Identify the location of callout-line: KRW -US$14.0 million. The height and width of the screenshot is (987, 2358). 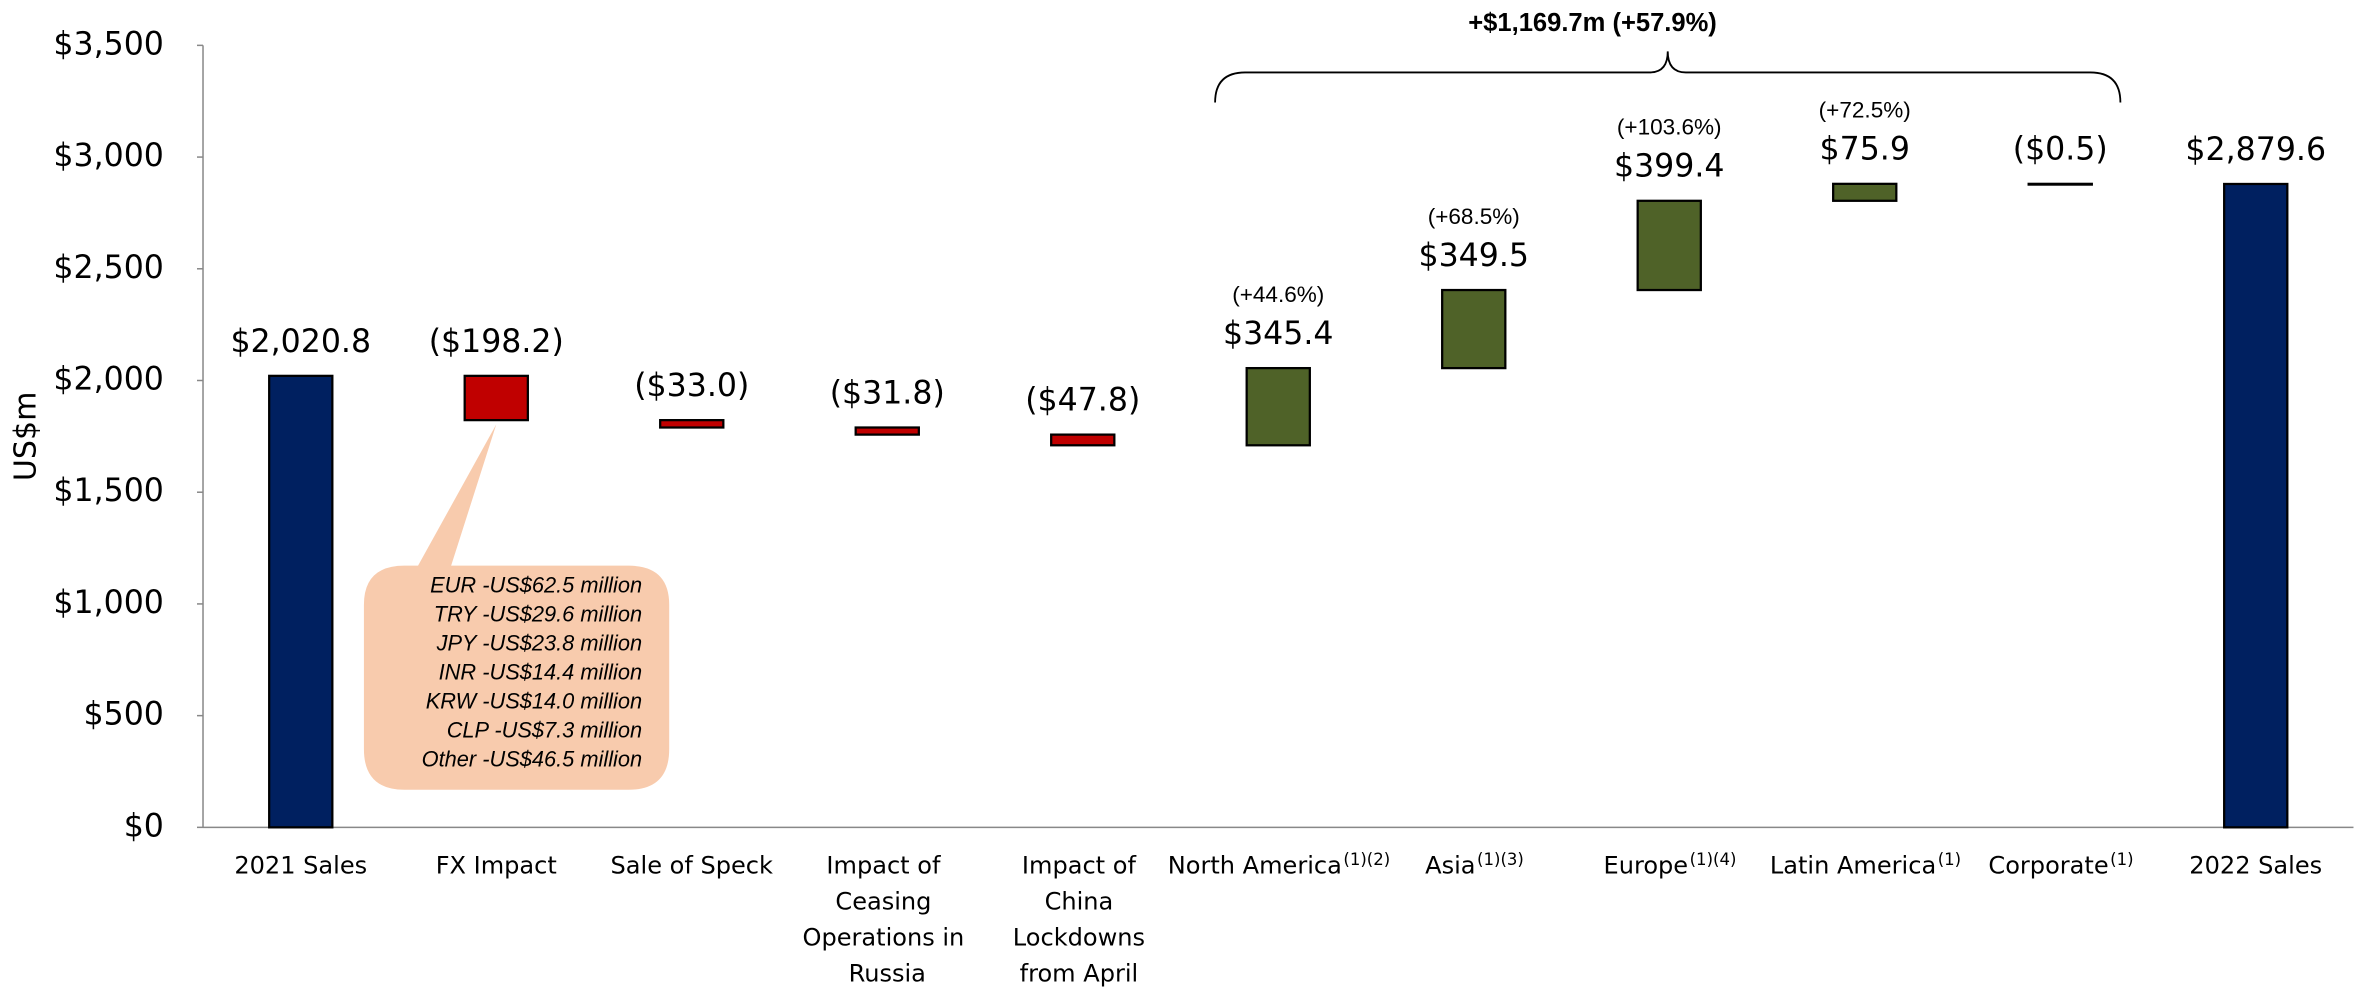
(534, 701).